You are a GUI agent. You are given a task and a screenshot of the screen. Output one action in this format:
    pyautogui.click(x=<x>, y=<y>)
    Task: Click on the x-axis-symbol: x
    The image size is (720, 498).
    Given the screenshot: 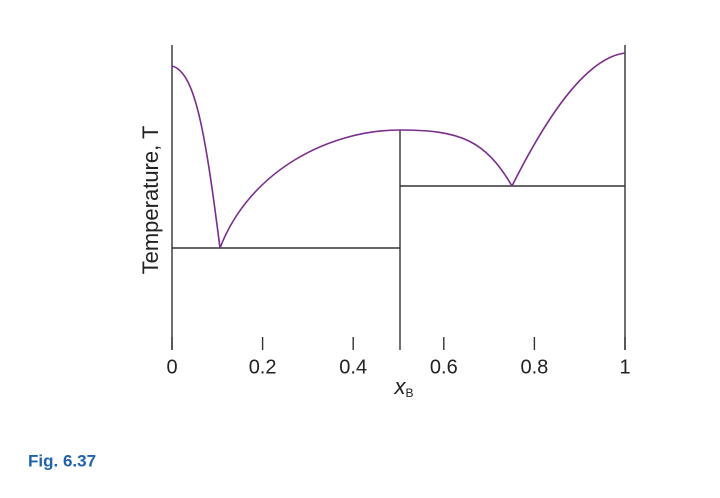 What is the action you would take?
    pyautogui.click(x=399, y=386)
    